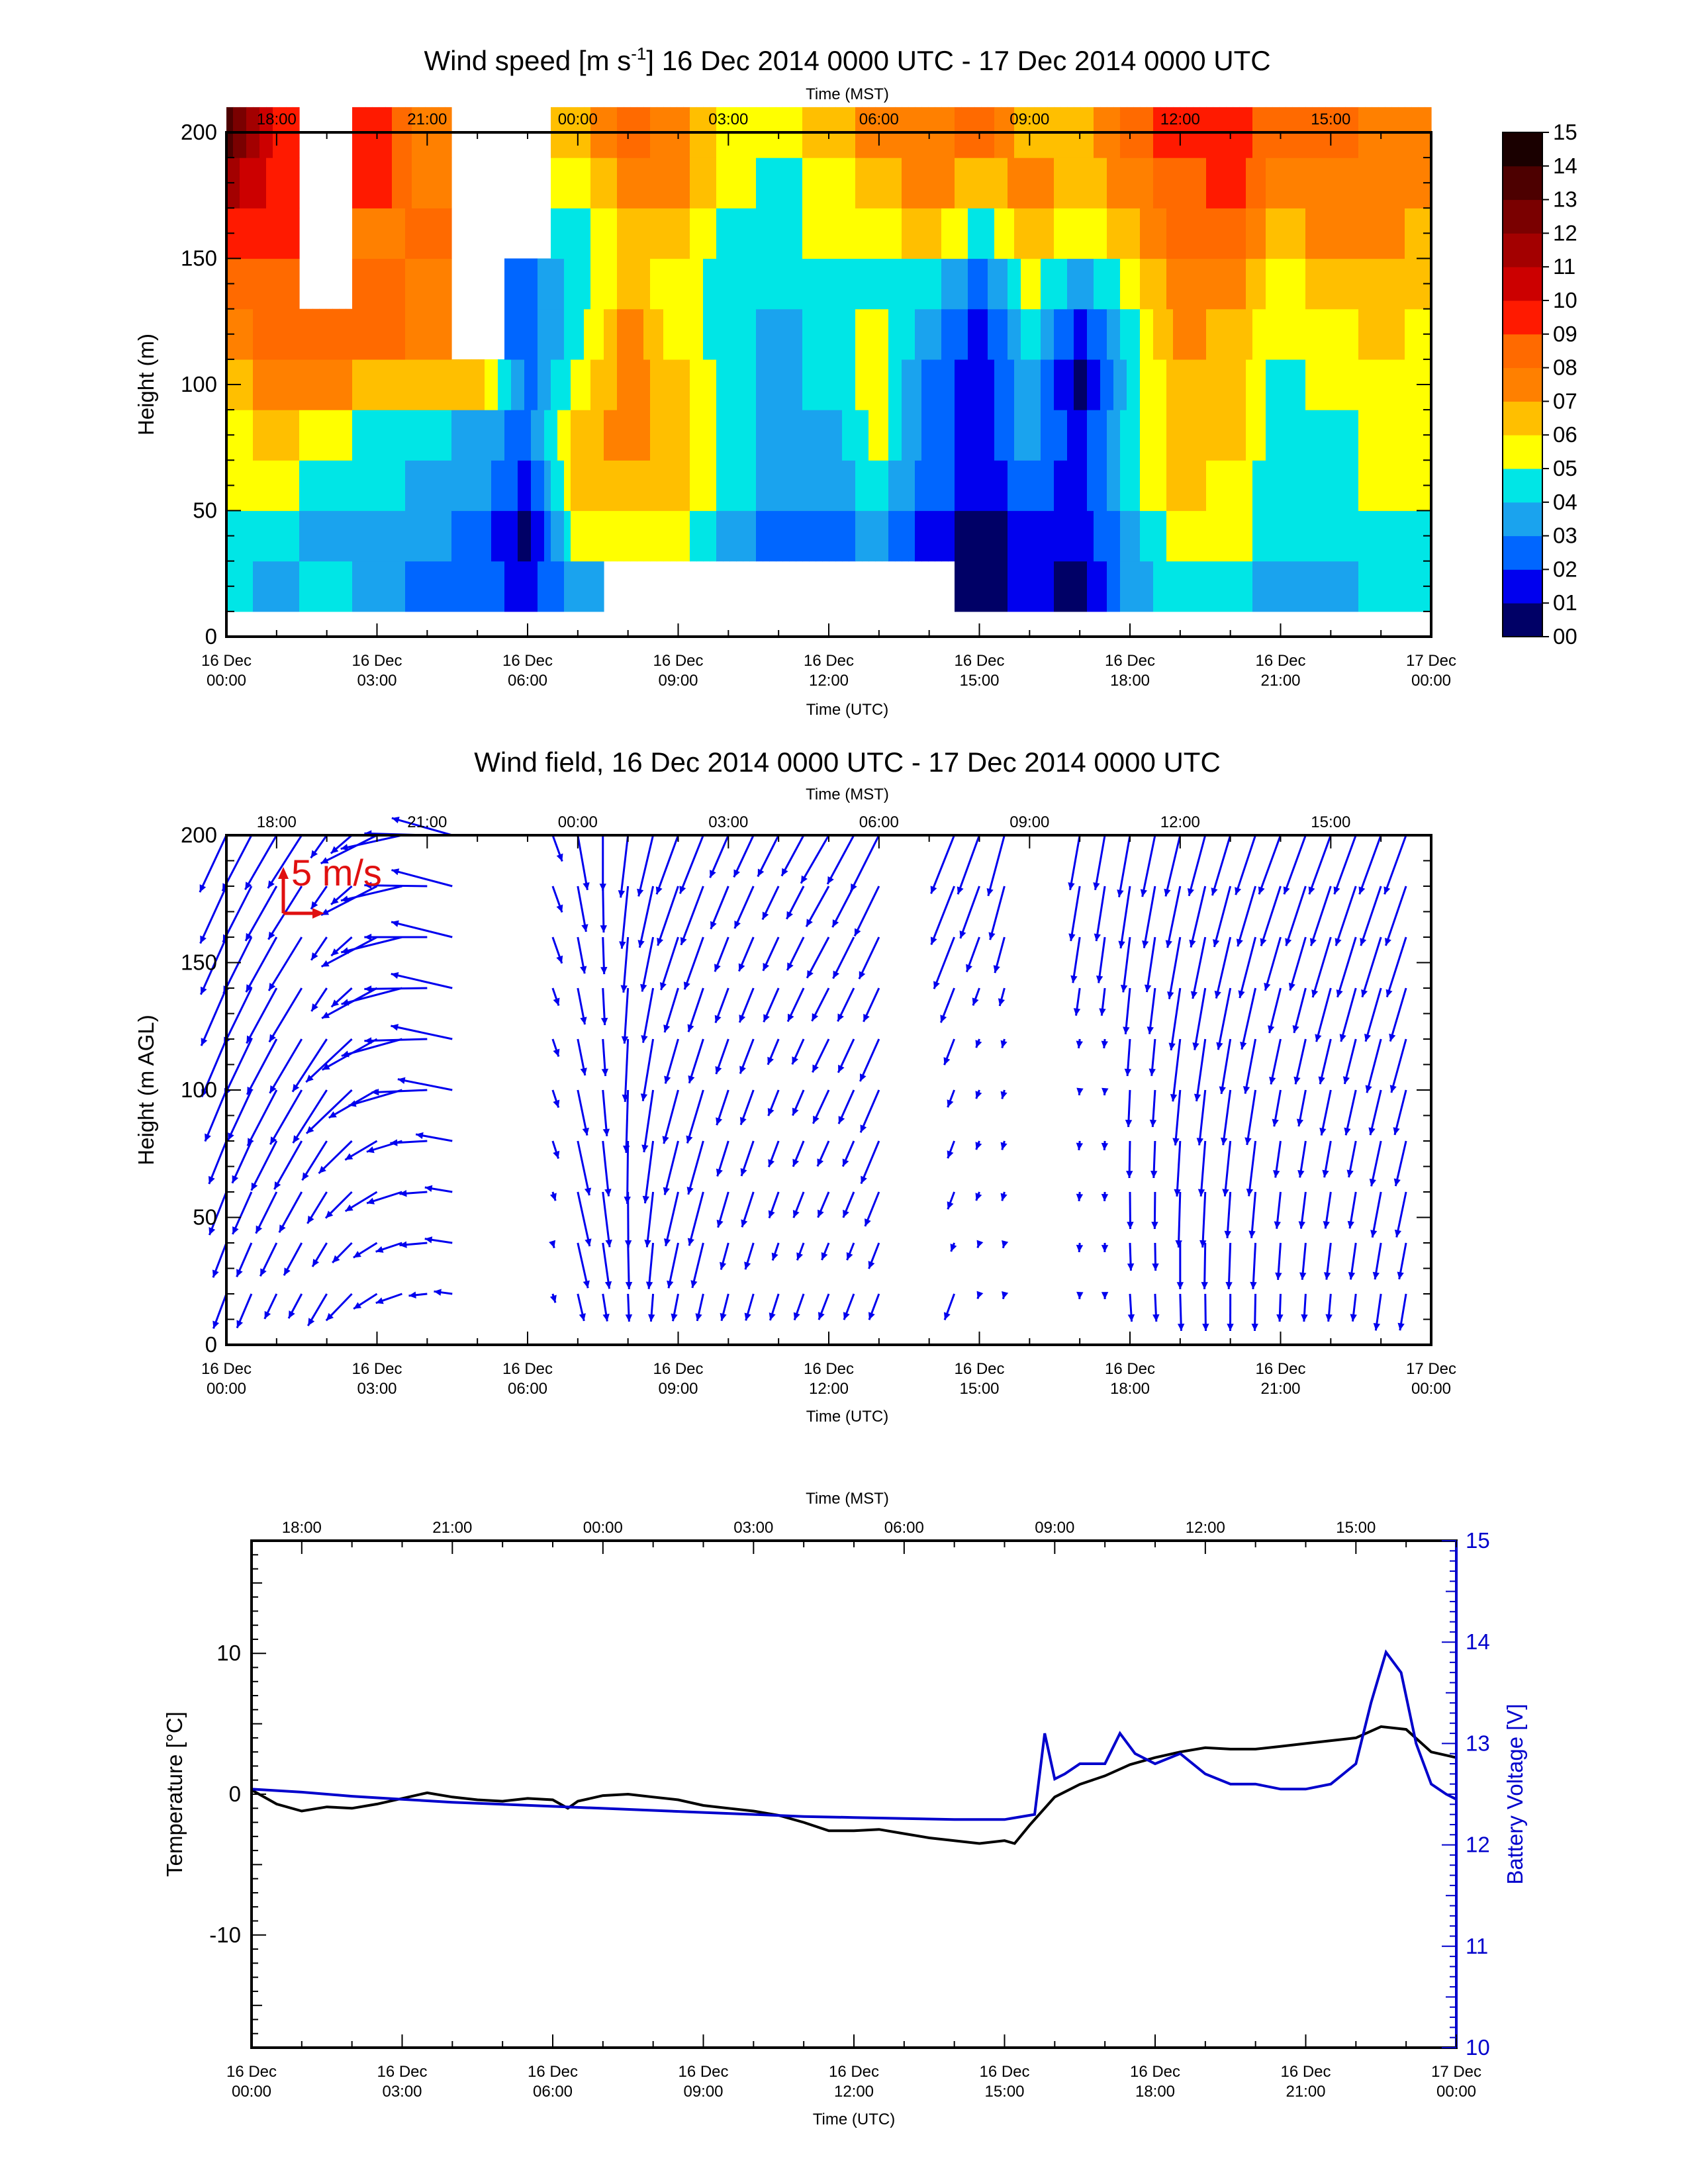 This screenshot has width=1688, height=2184. Describe the element at coordinates (1180, 119) in the screenshot. I see `mst-tick-label: 12:00` at that location.